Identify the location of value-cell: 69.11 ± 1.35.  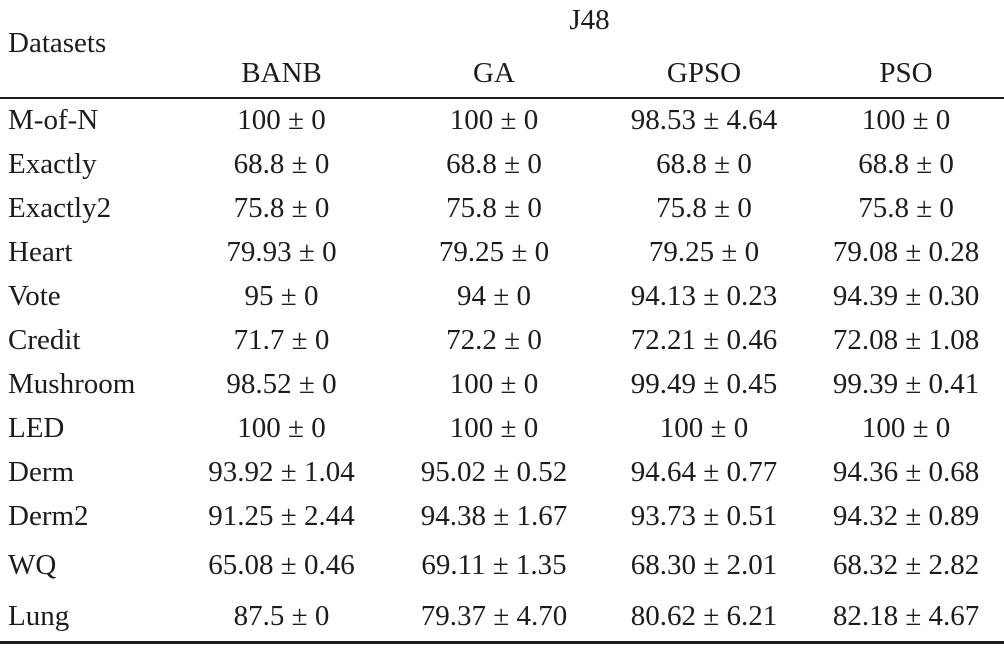
(494, 564).